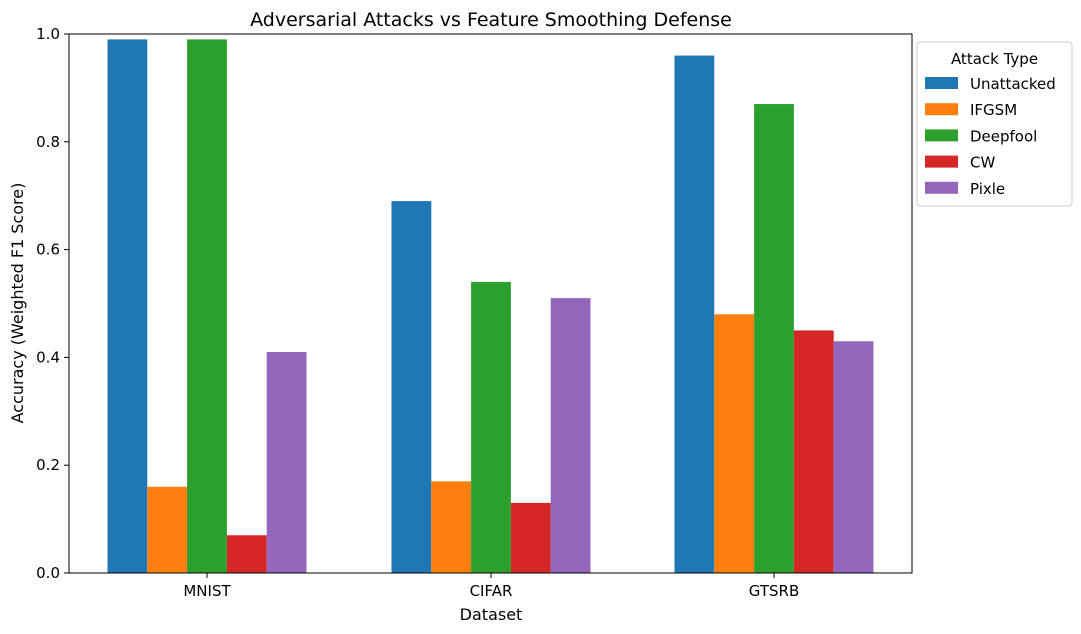  What do you see at coordinates (570, 435) in the screenshot?
I see `bar-pixle-cifar` at bounding box center [570, 435].